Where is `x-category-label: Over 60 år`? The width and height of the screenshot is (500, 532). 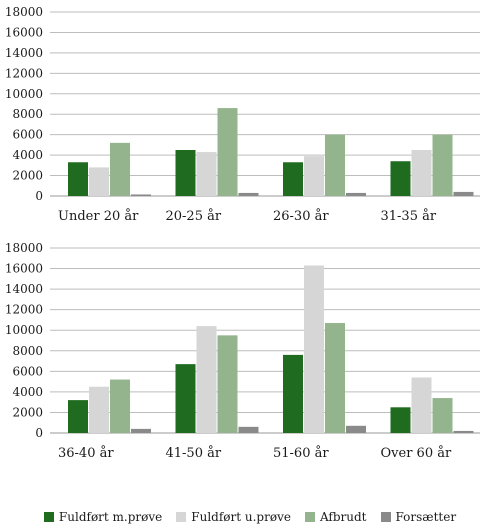 x-category-label: Over 60 år is located at coordinates (416, 453).